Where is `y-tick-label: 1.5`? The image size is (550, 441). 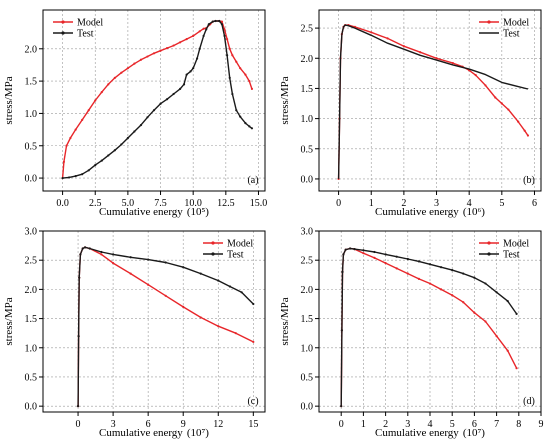
y-tick-label: 1.5 is located at coordinates (307, 89).